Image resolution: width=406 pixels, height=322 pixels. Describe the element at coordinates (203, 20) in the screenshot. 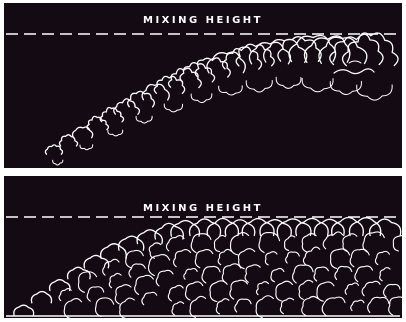

I see `top-mixing-height-label: MIXING HEIGHT` at that location.